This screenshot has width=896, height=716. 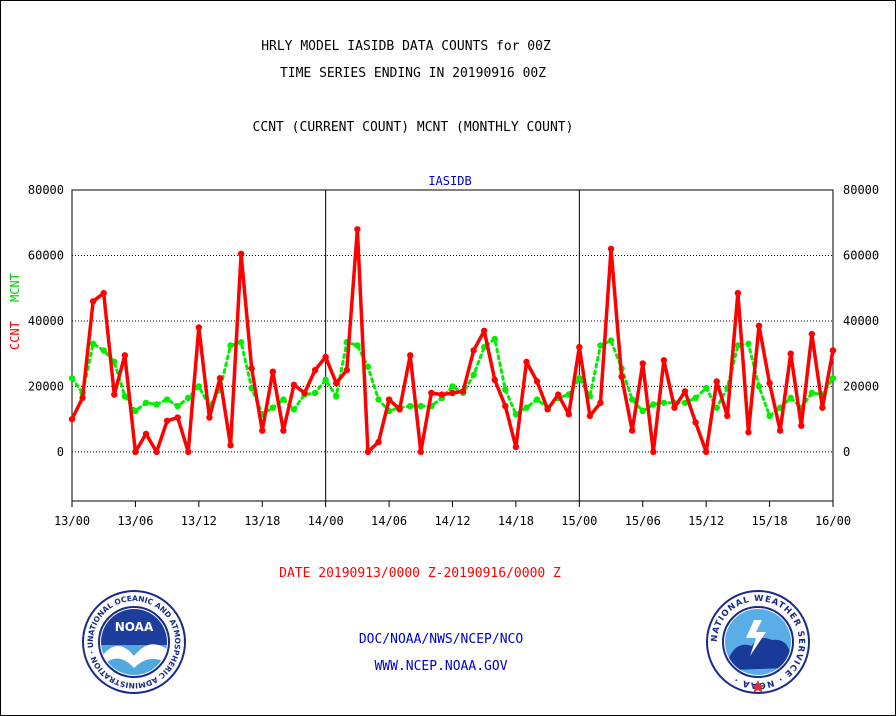 I want to click on y-tick-label-left: 40000, so click(x=46, y=321).